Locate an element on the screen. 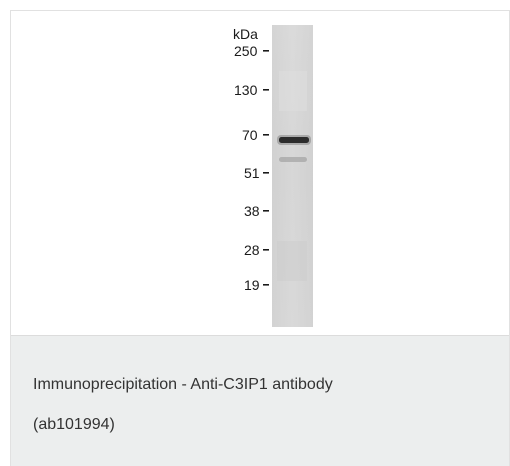 The width and height of the screenshot is (510, 466). marker-label: 19 is located at coordinates (252, 285).